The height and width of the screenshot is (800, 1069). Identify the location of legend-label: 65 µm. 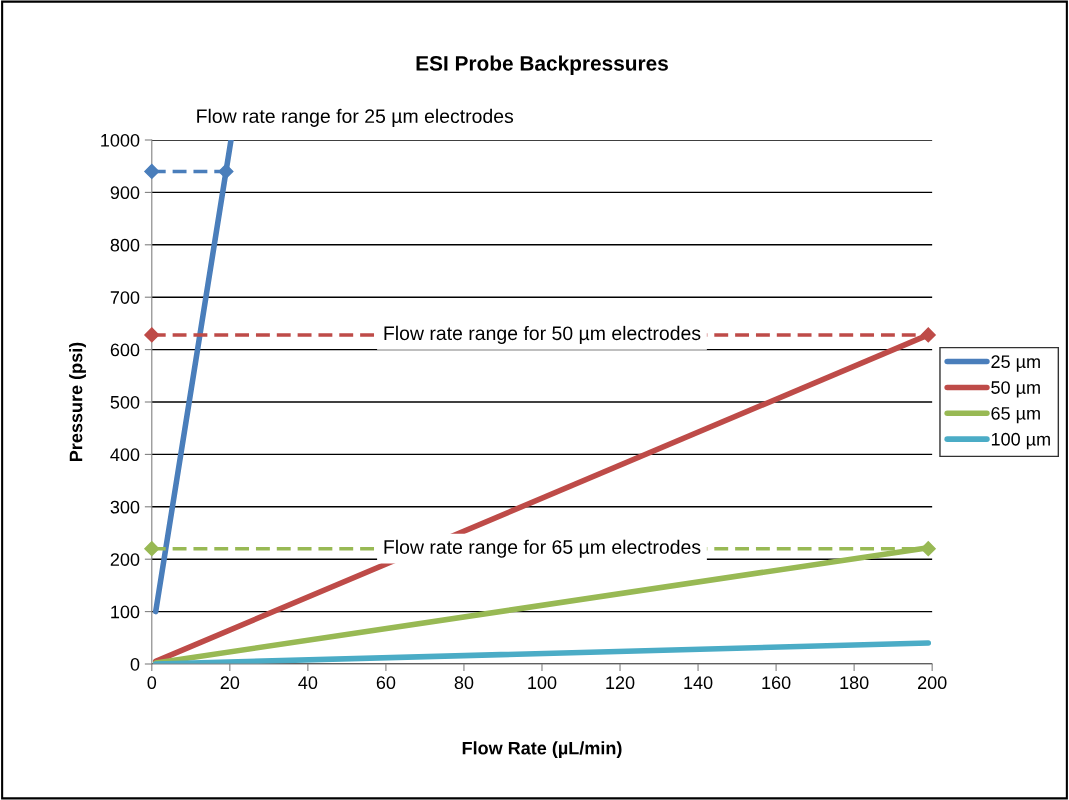
(1015, 415).